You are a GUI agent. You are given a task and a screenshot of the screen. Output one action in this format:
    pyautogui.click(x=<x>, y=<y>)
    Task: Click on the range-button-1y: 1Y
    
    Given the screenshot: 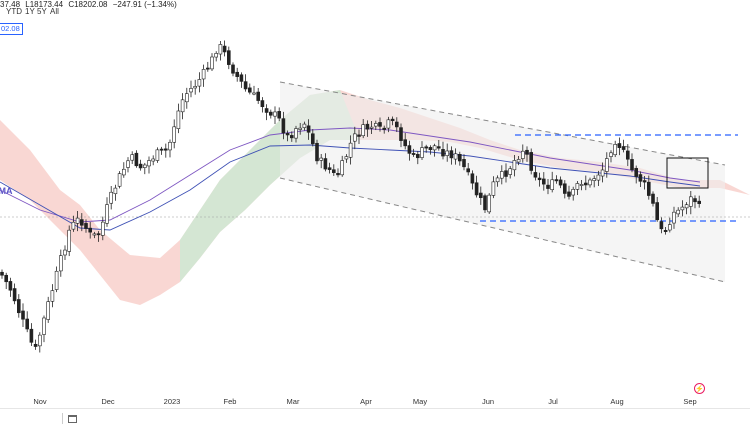 What is the action you would take?
    pyautogui.click(x=30, y=11)
    